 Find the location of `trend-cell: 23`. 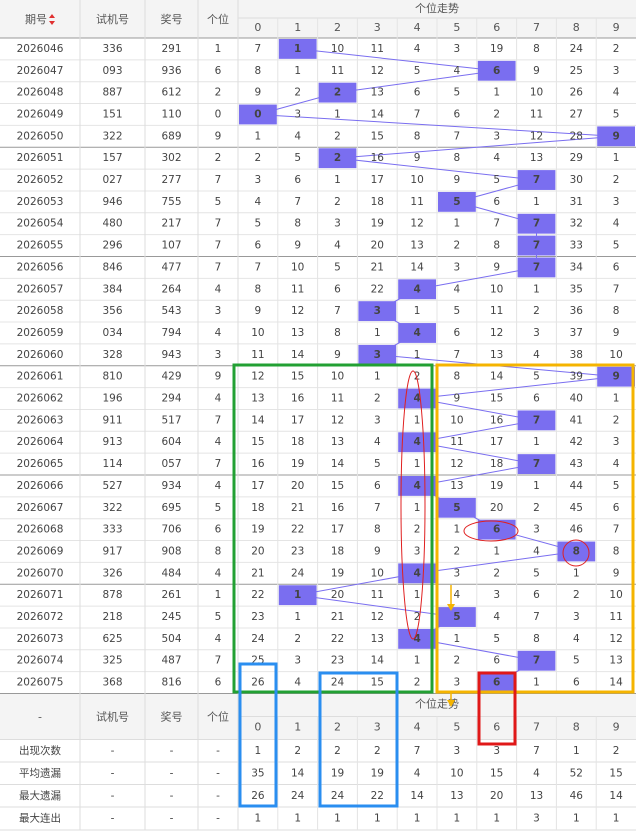

trend-cell: 23 is located at coordinates (257, 617).